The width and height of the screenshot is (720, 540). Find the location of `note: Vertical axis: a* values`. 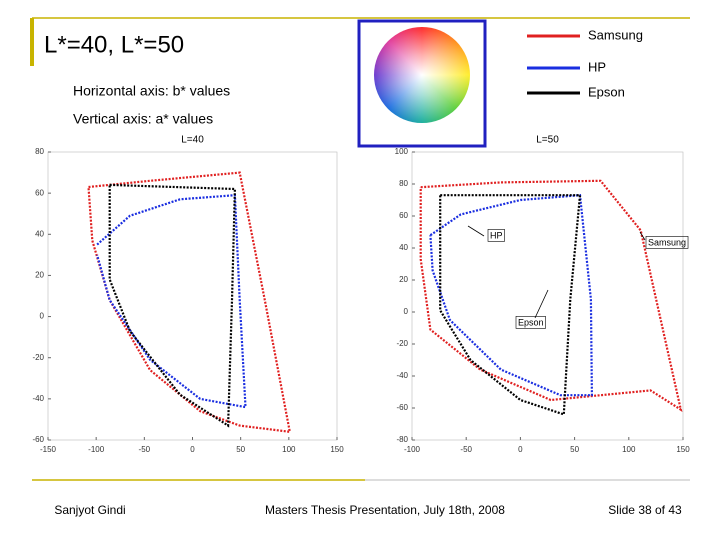

note: Vertical axis: a* values is located at coordinates (143, 119).